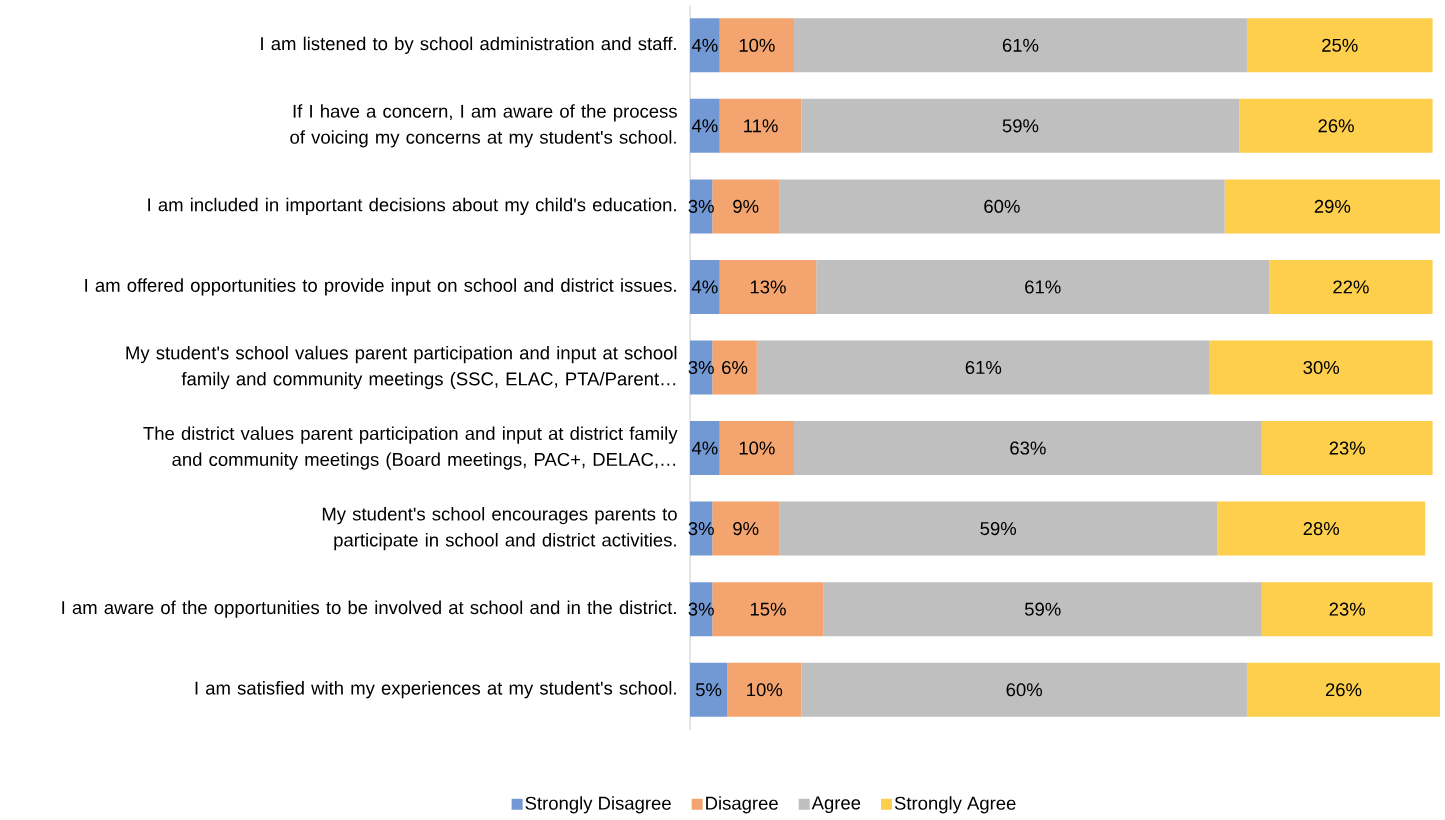 This screenshot has height=820, width=1445. I want to click on data-label: 63%, so click(1028, 448).